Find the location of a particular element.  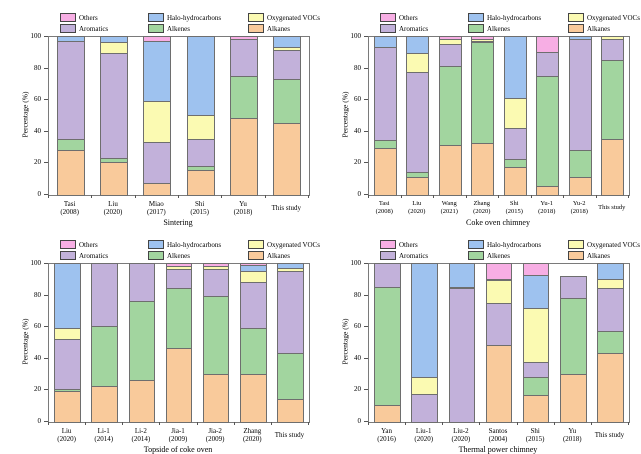

stacked-bar-yu-1-2018- is located at coordinates (548, 116).